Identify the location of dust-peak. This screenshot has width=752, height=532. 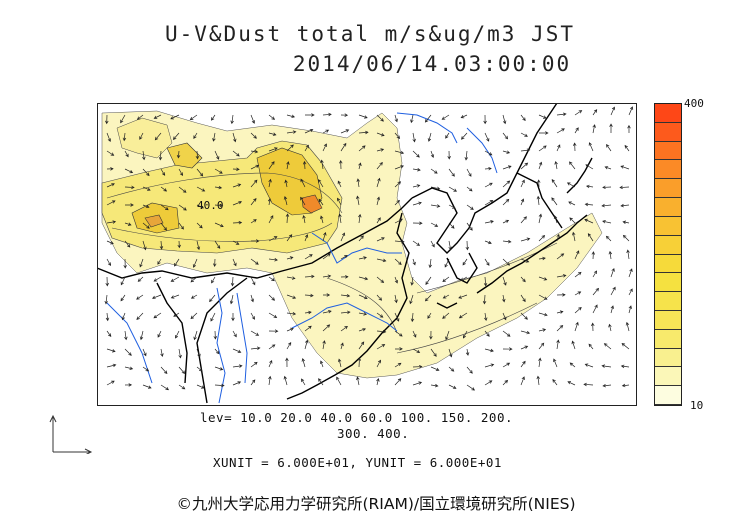
(312, 204).